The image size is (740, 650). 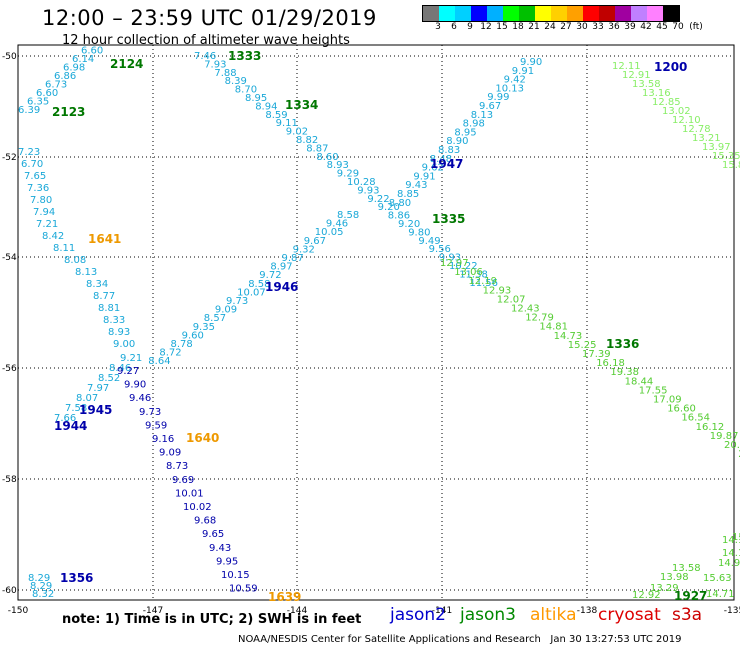 I want to click on wave-height-value: 9.87, so click(x=293, y=258).